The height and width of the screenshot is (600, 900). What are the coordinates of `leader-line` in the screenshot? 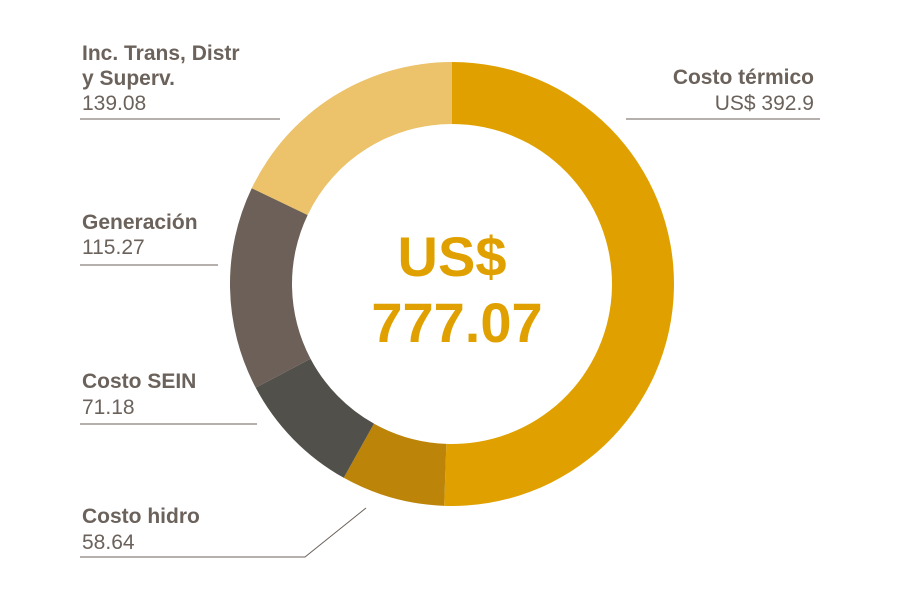 It's located at (223, 532).